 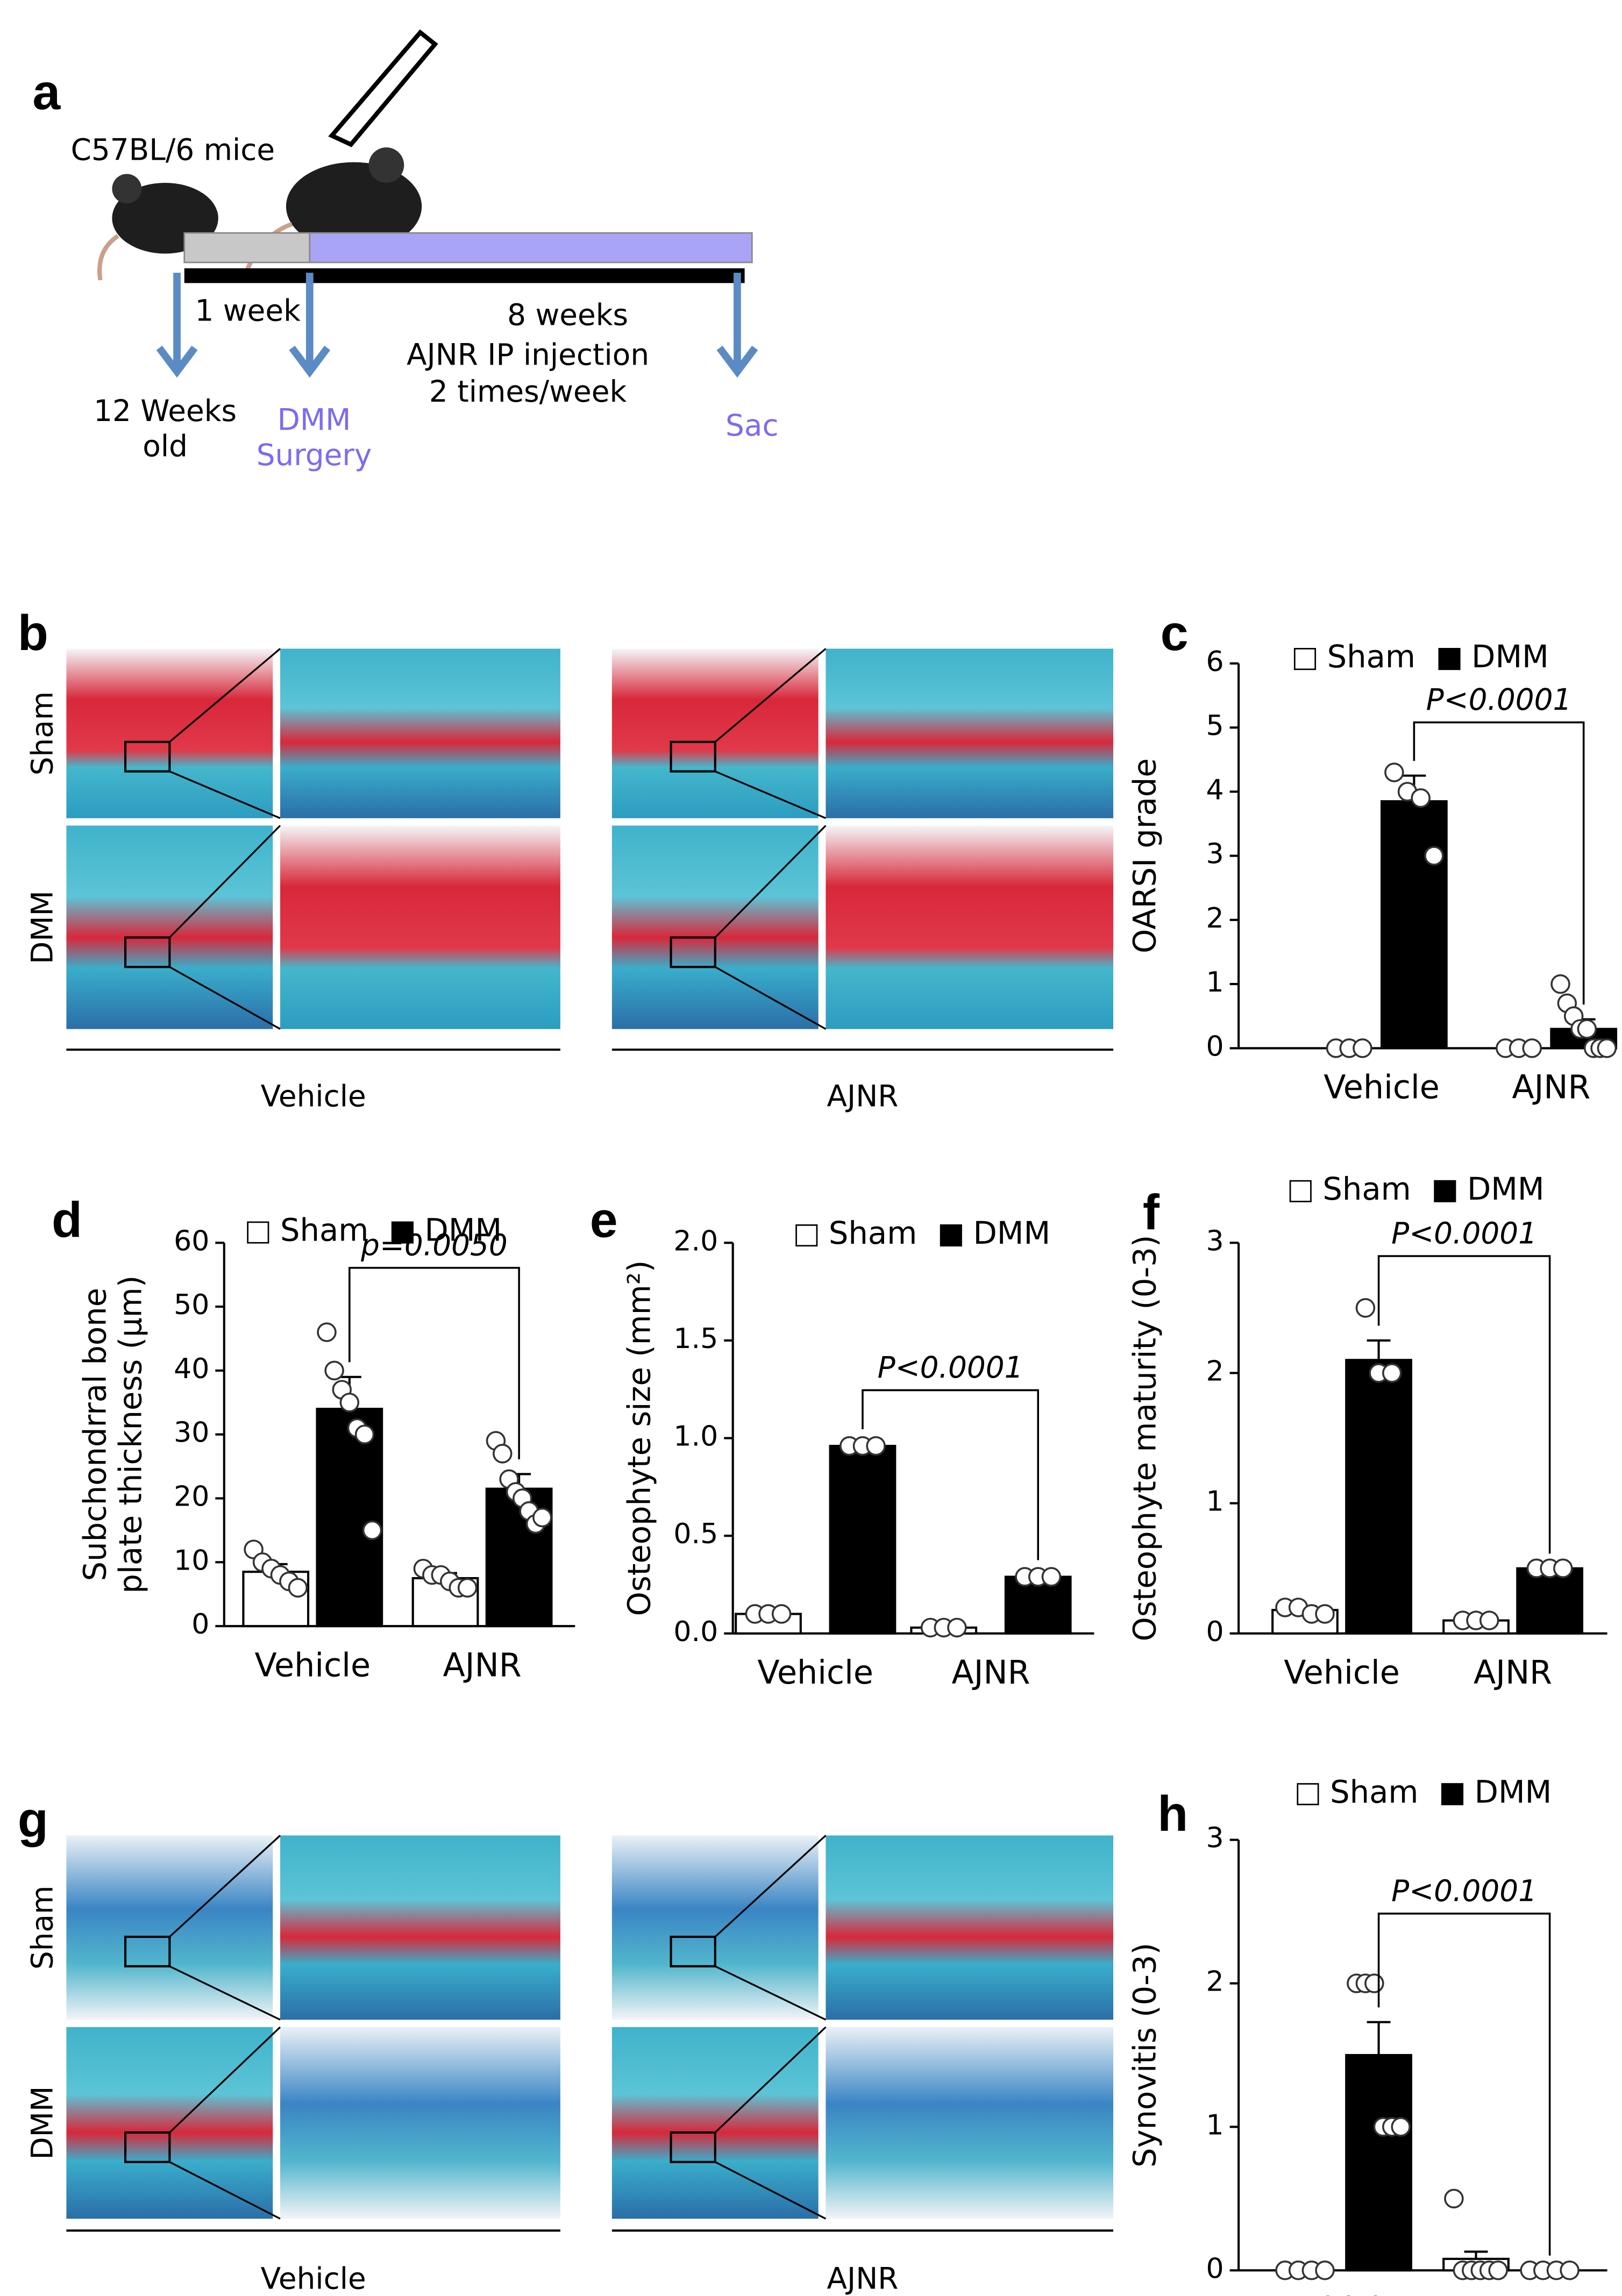 I want to click on y-tick-label: 1.0, so click(x=696, y=1437).